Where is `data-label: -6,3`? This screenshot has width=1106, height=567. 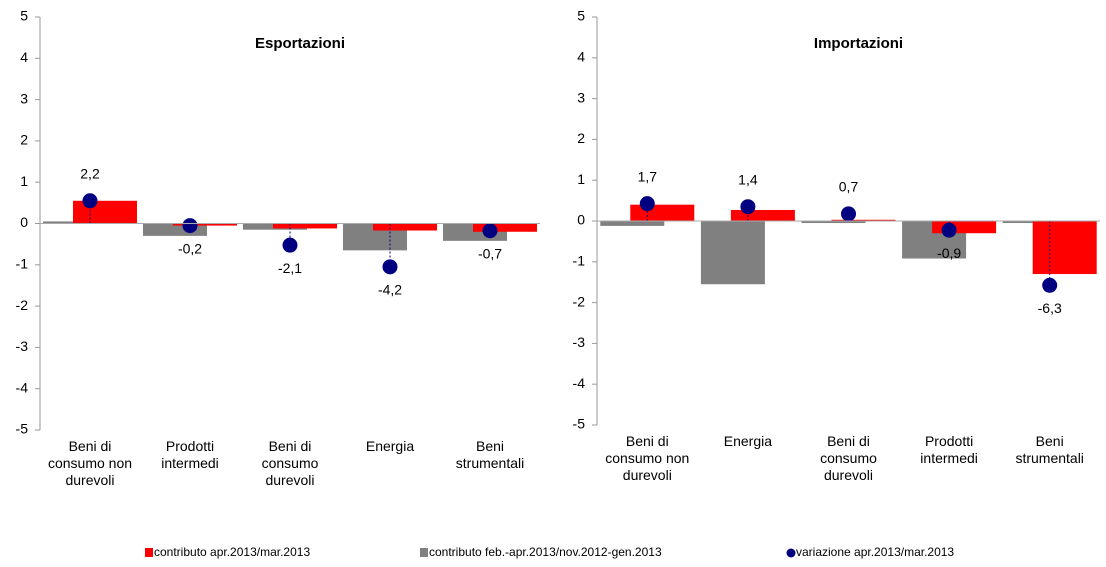
data-label: -6,3 is located at coordinates (1050, 308).